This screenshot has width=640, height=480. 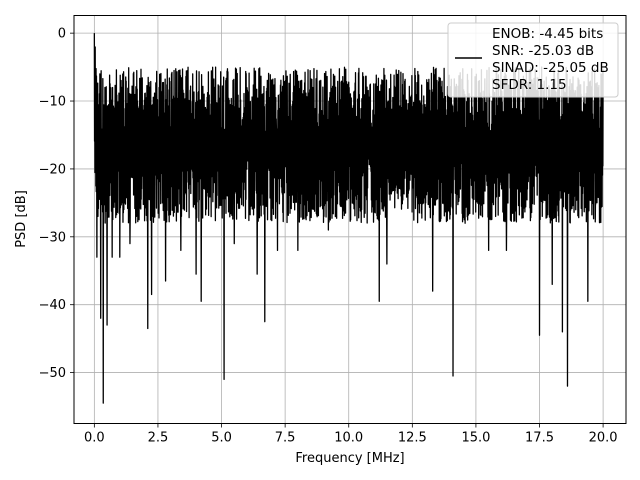 I want to click on x-tick-label: 20.0, so click(x=603, y=438).